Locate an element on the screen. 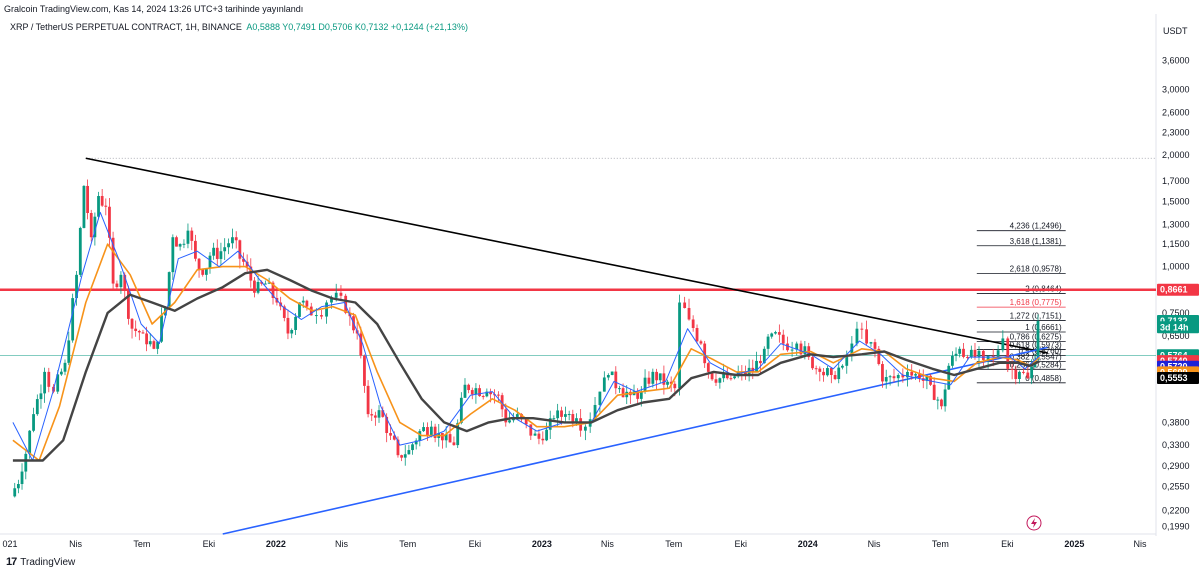  x-tick-label: Eki is located at coordinates (475, 544).